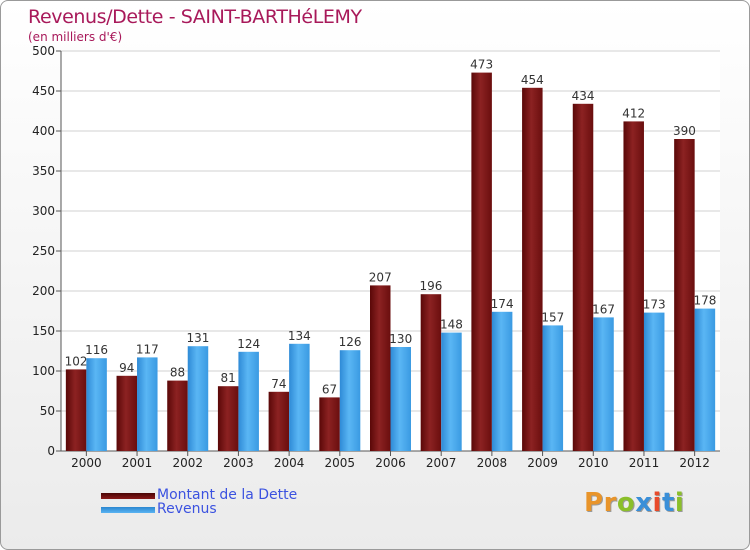 The image size is (750, 550). Describe the element at coordinates (340, 463) in the screenshot. I see `x-tick-label-2005: 2005` at that location.